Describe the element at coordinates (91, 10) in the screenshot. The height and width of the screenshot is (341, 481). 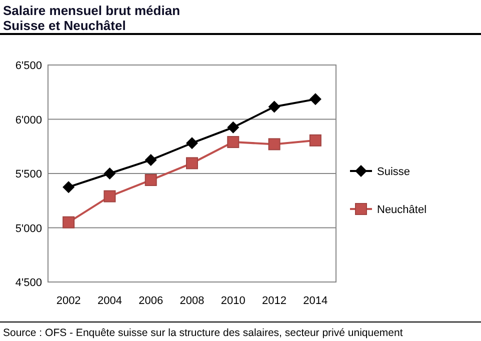
I see `chart-title: Salaire mensuel brut médian` at that location.